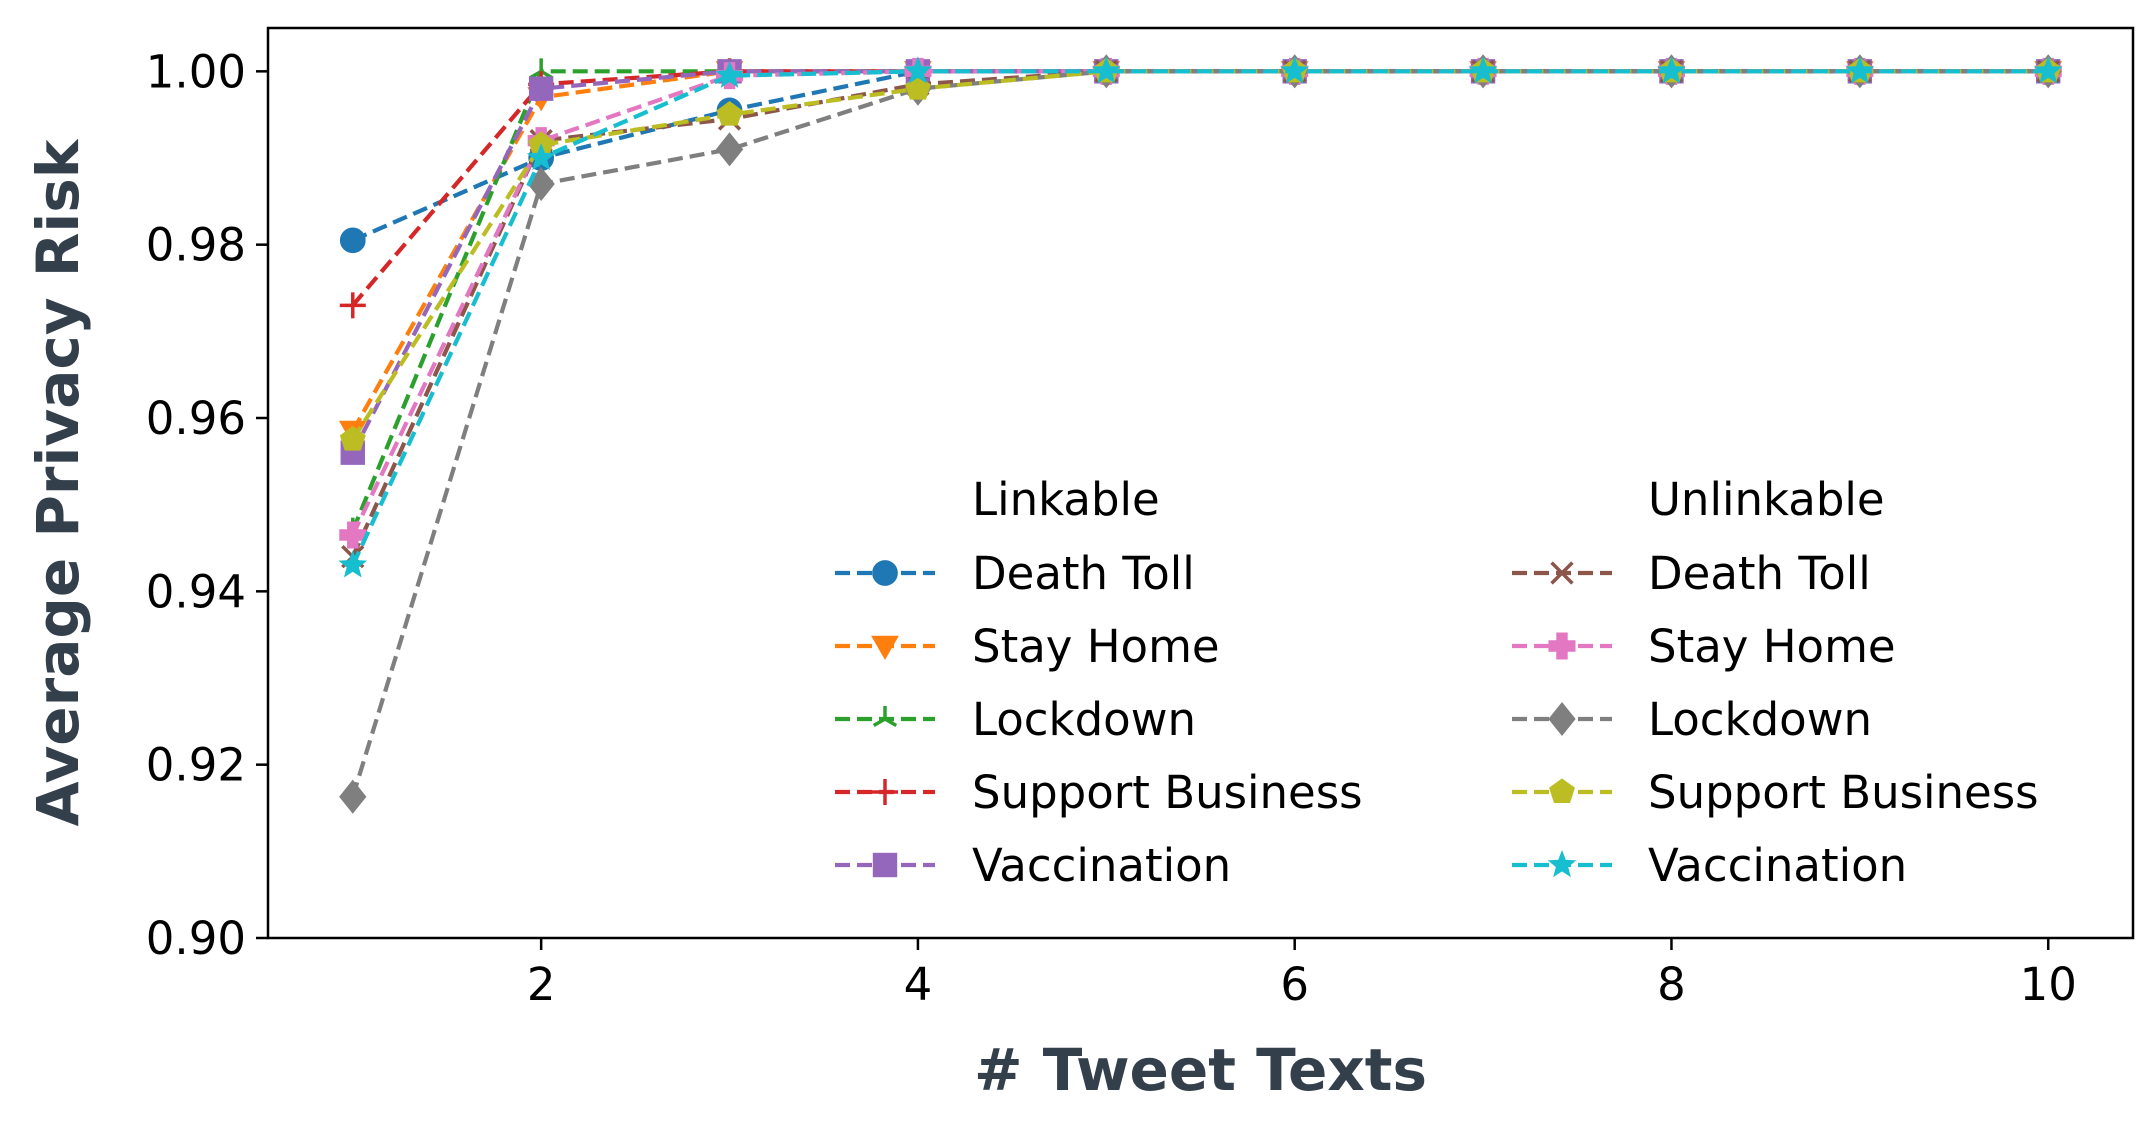 The width and height of the screenshot is (2155, 1128). Describe the element at coordinates (196, 591) in the screenshot. I see `y-tick-label: 0.94` at that location.